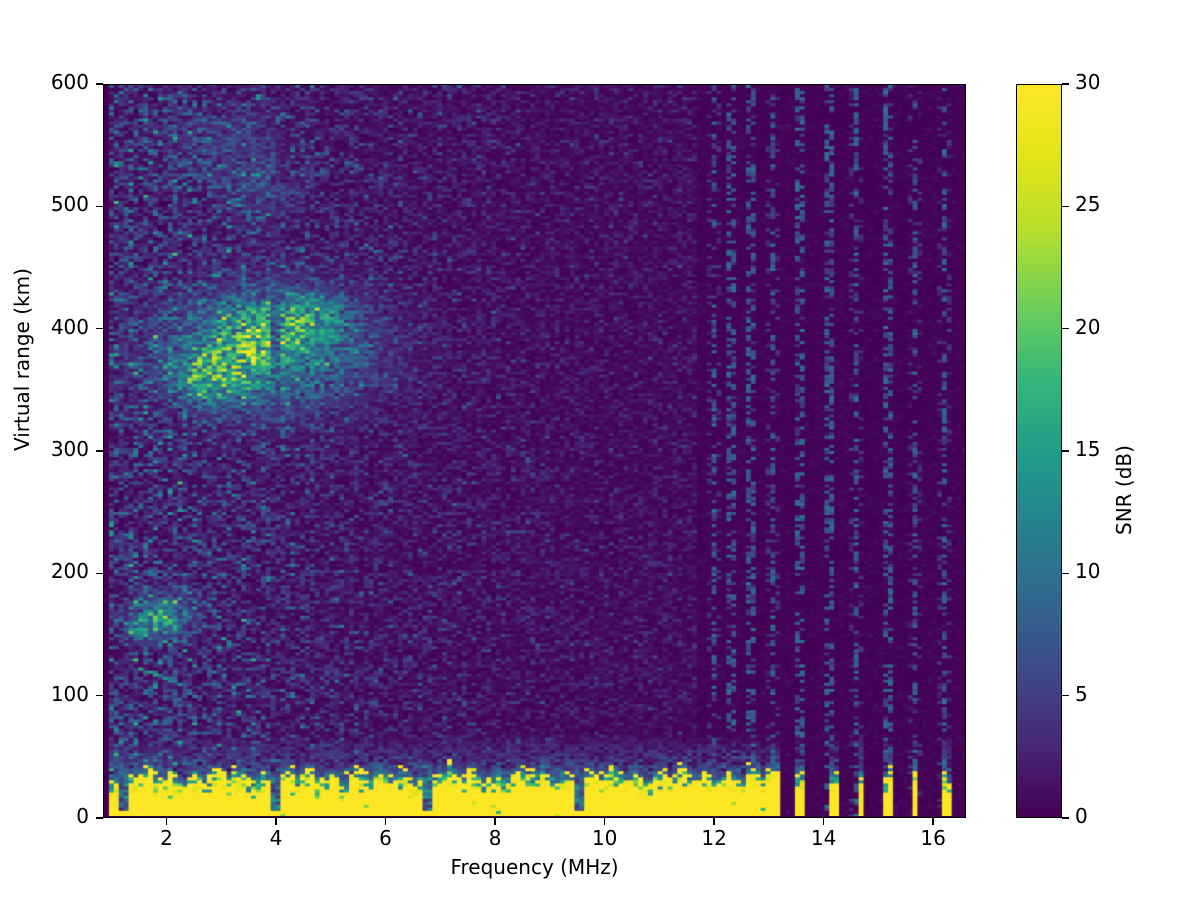 This screenshot has height=900, width=1200. I want to click on x-tick-label: 6, so click(385, 838).